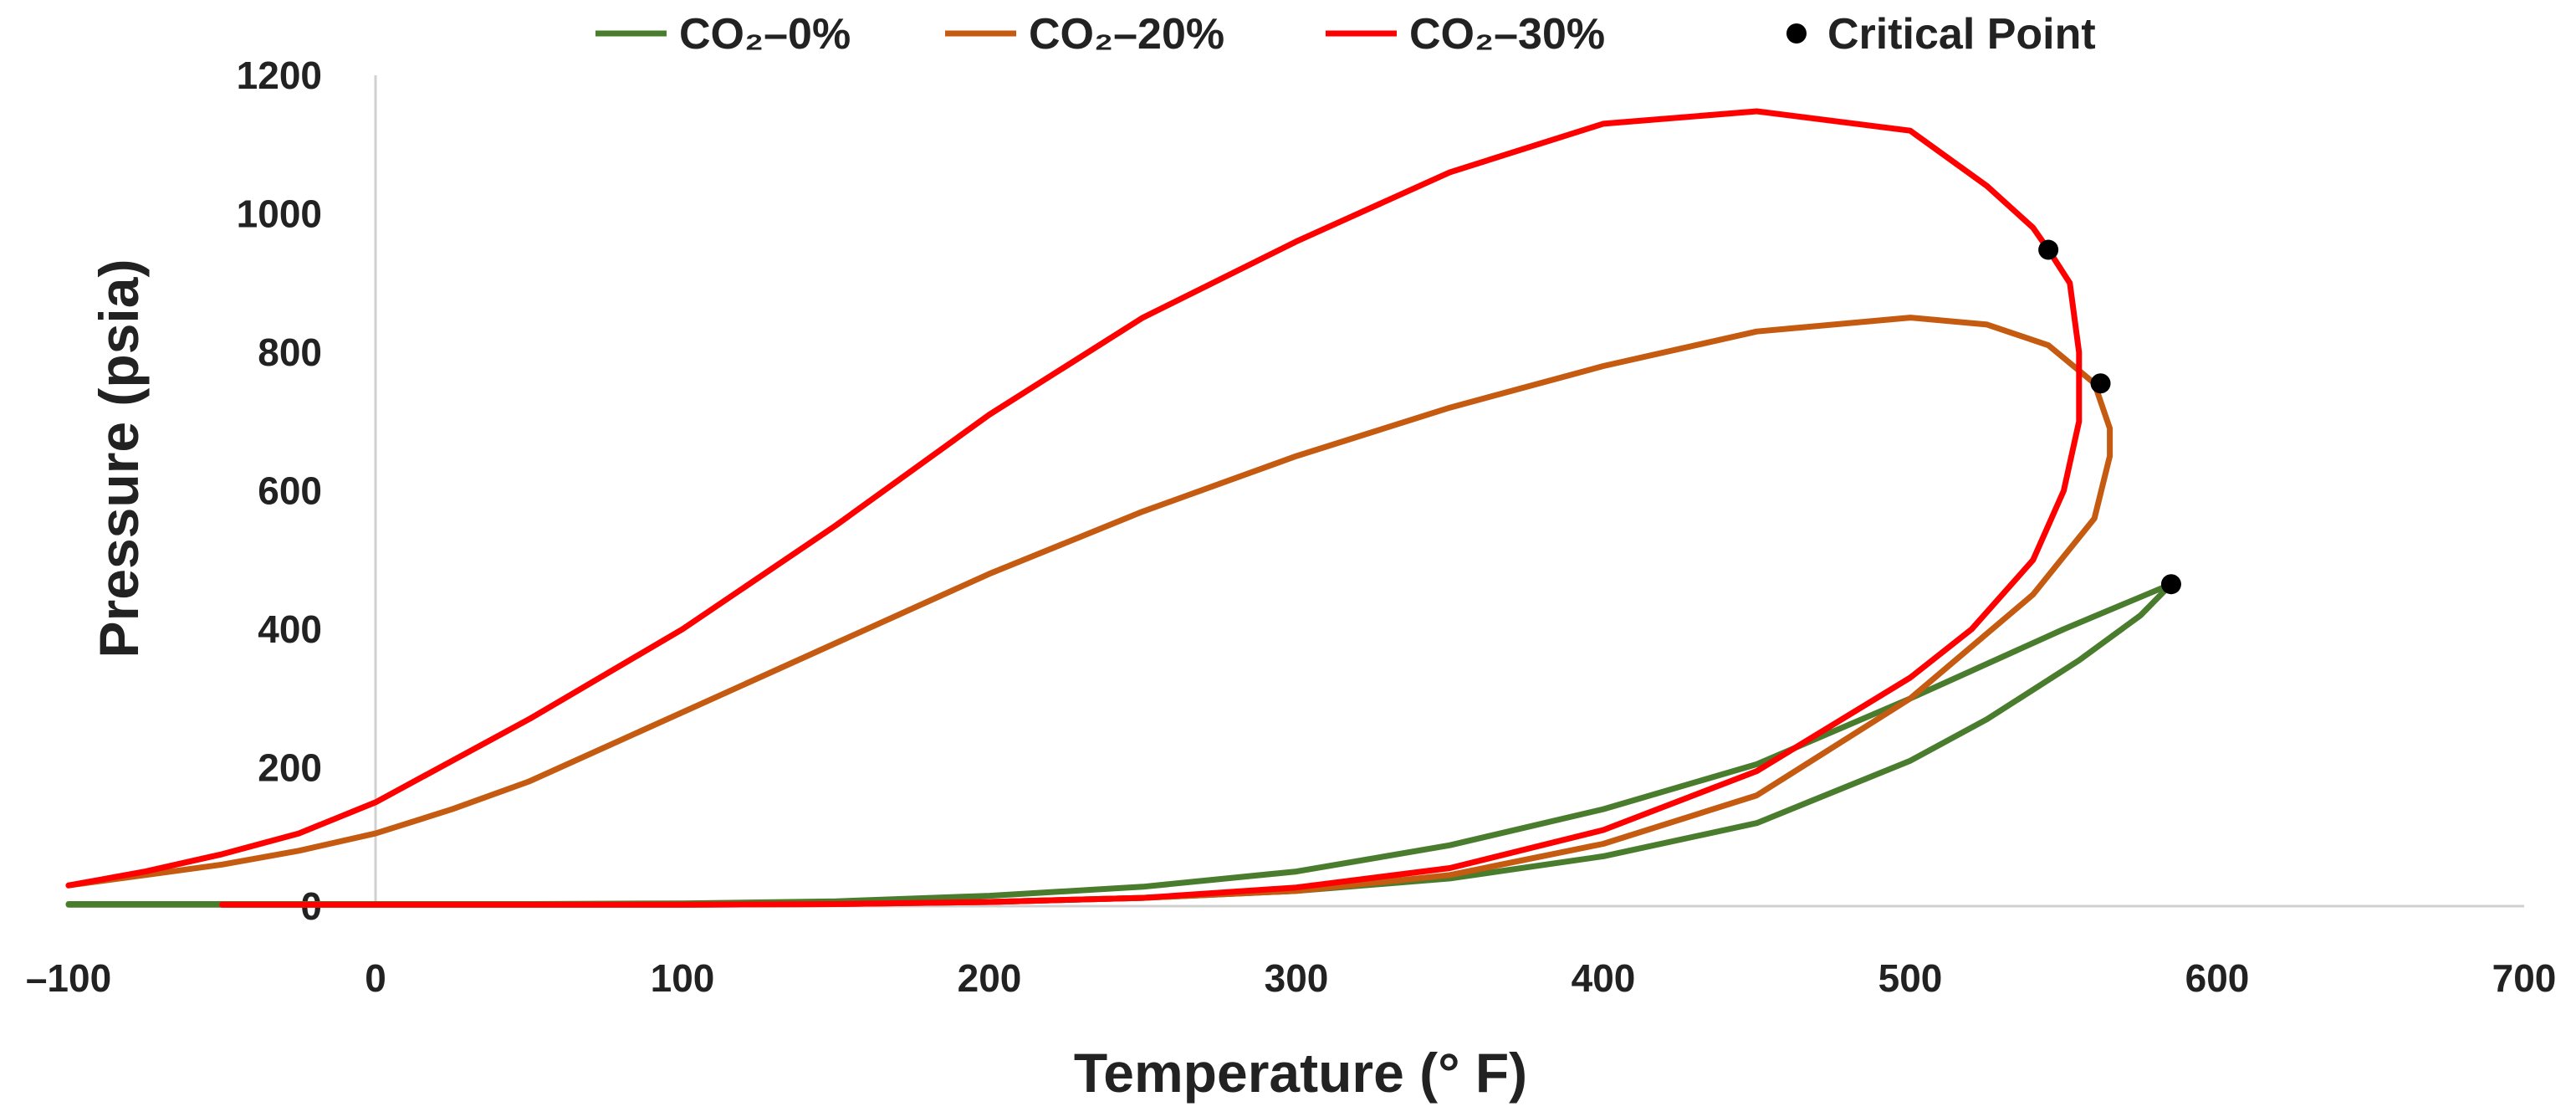 The image size is (2576, 1117). Describe the element at coordinates (290, 768) in the screenshot. I see `y-tick-label: 200` at that location.